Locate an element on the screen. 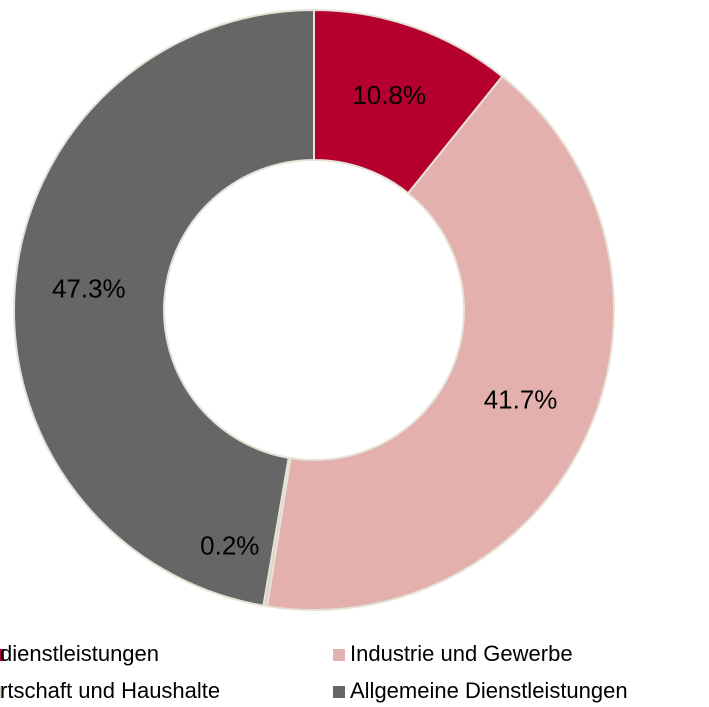 This screenshot has height=707, width=709. donut-segment is located at coordinates (408, 101).